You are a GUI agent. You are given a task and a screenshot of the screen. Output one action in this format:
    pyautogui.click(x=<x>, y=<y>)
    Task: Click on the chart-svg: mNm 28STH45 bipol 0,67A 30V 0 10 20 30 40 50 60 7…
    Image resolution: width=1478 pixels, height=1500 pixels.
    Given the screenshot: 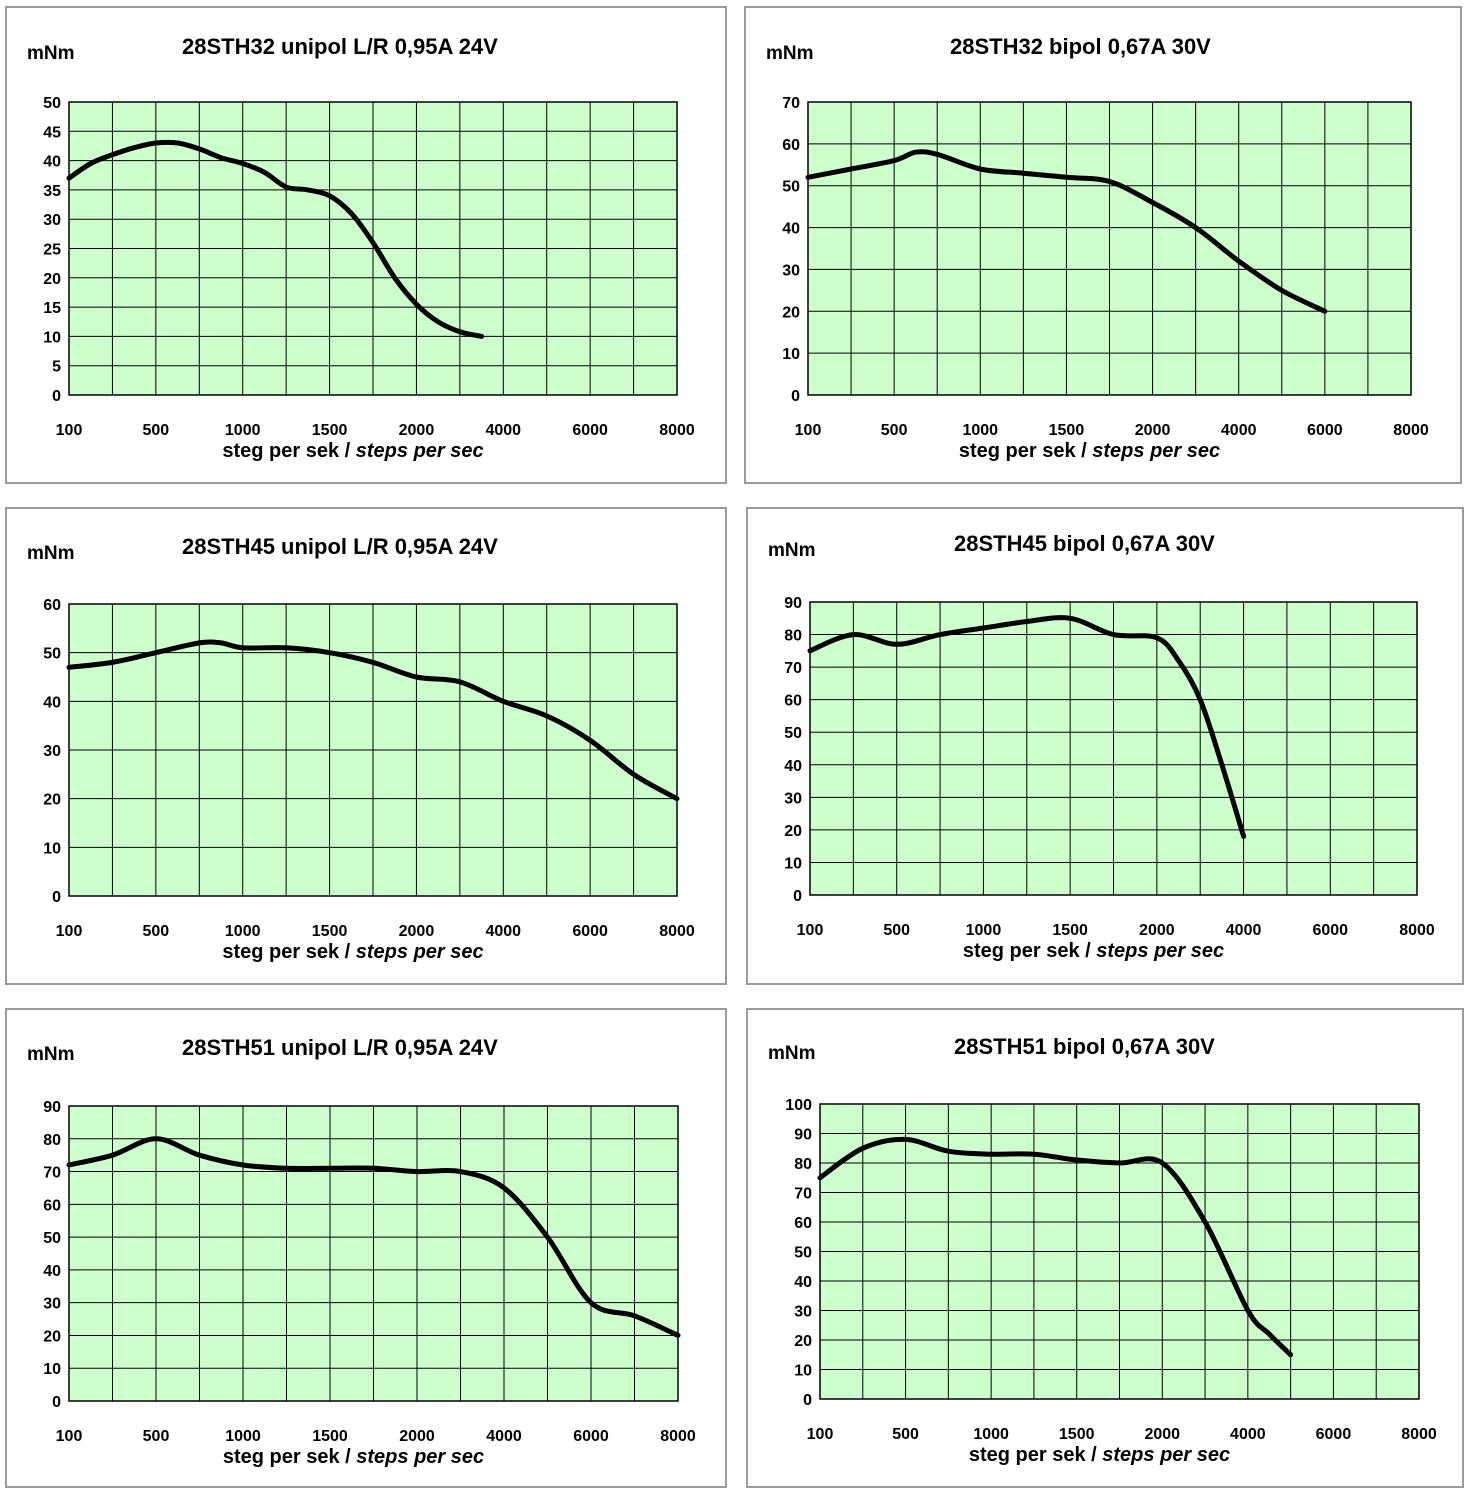 What is the action you would take?
    pyautogui.click(x=1101, y=746)
    